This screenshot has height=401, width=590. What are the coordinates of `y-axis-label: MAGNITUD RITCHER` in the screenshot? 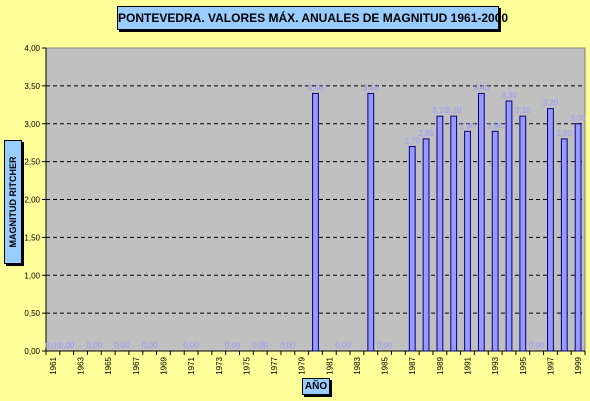 It's located at (13, 202).